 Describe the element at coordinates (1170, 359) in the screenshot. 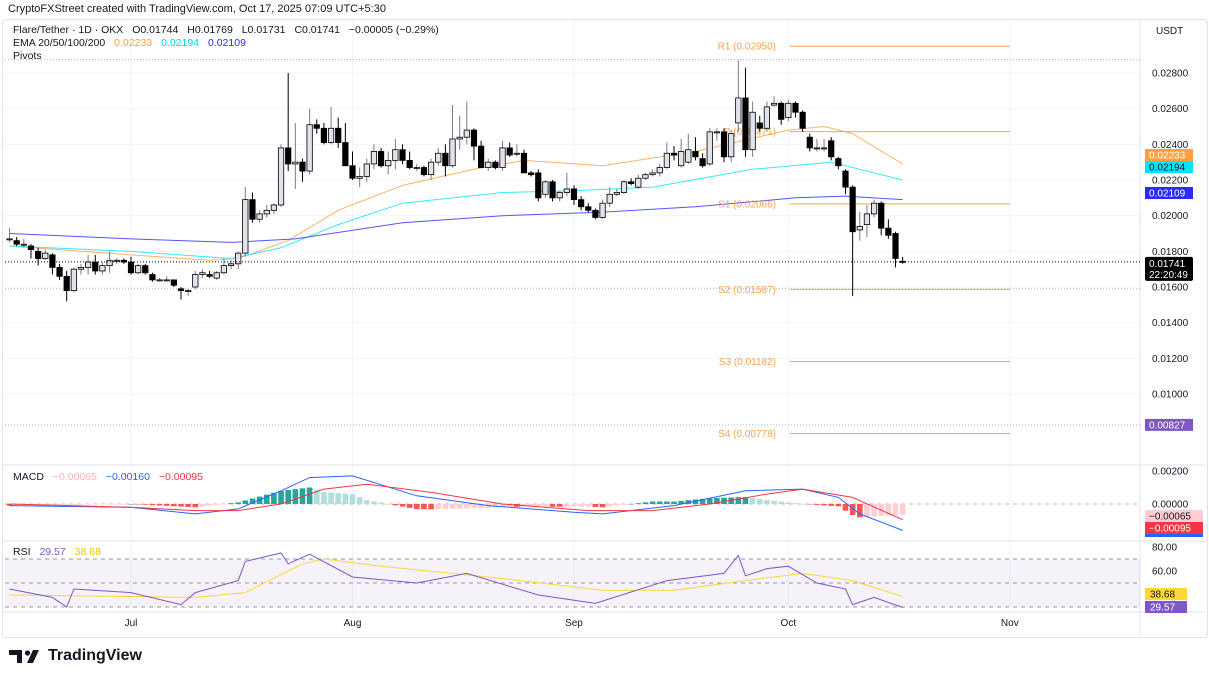

I see `price-tick-label: 0.01200` at that location.